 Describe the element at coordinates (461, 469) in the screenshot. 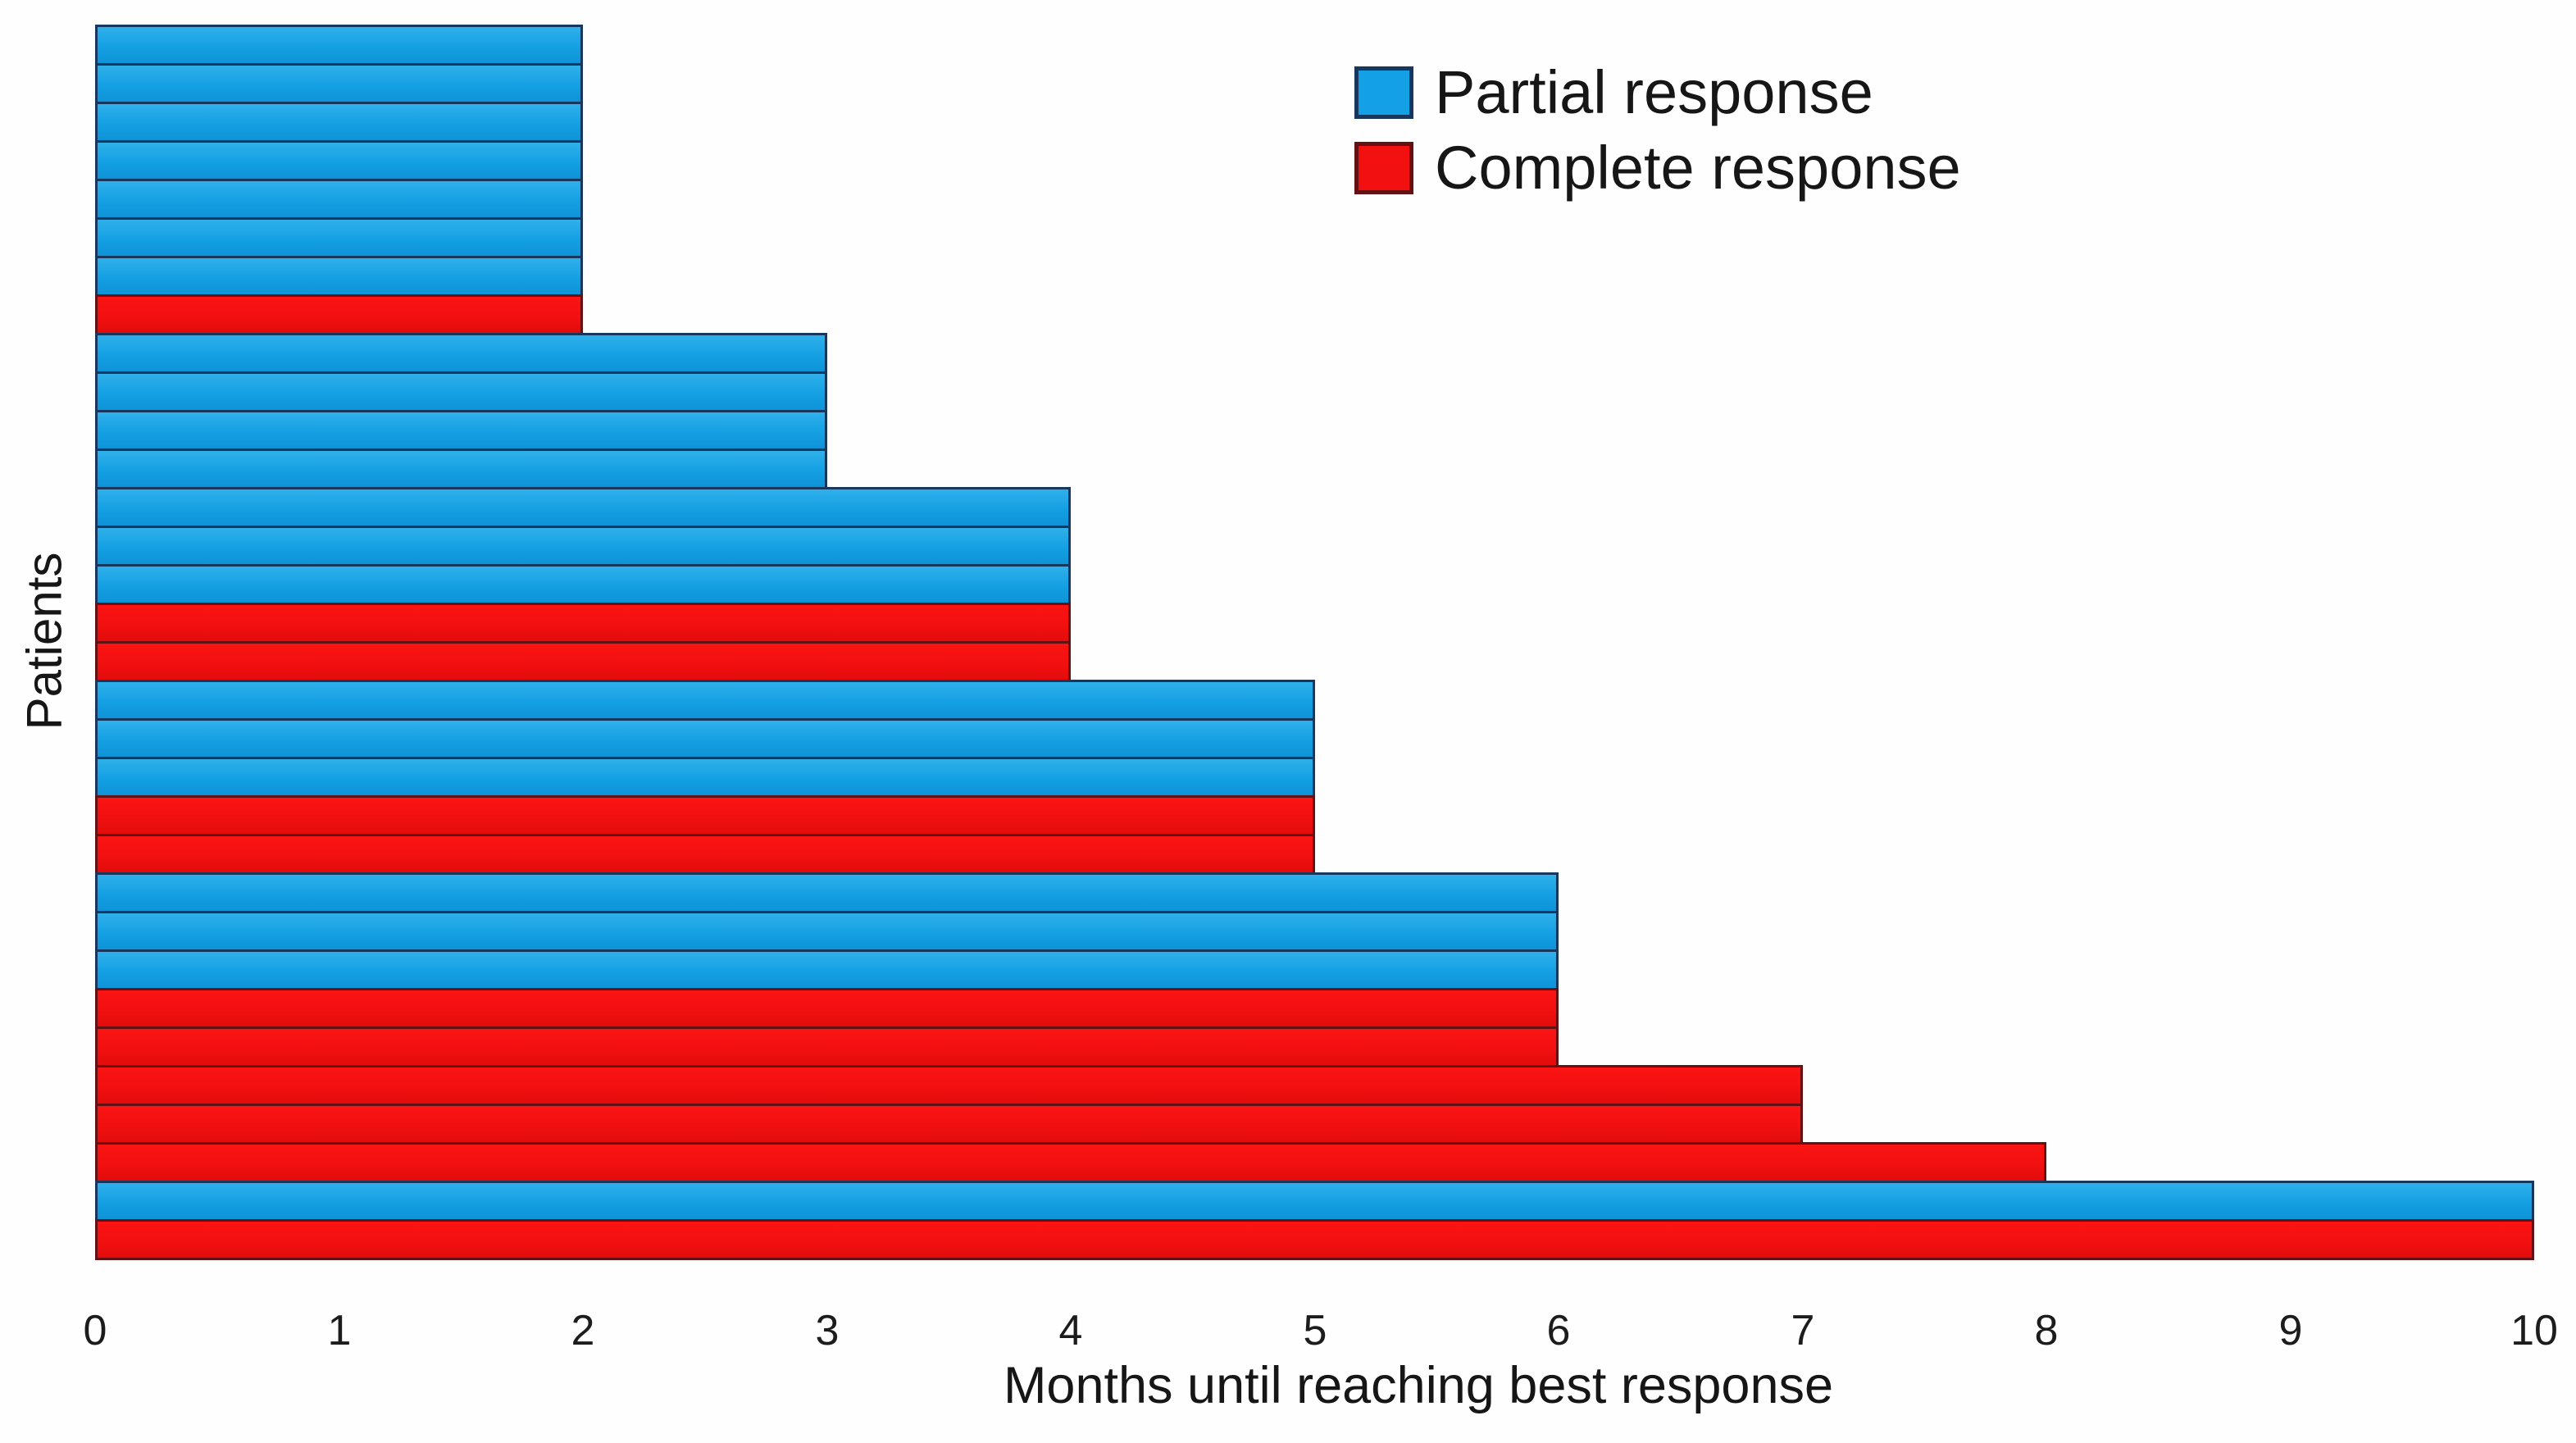

I see `bar-patient-12-partial` at that location.